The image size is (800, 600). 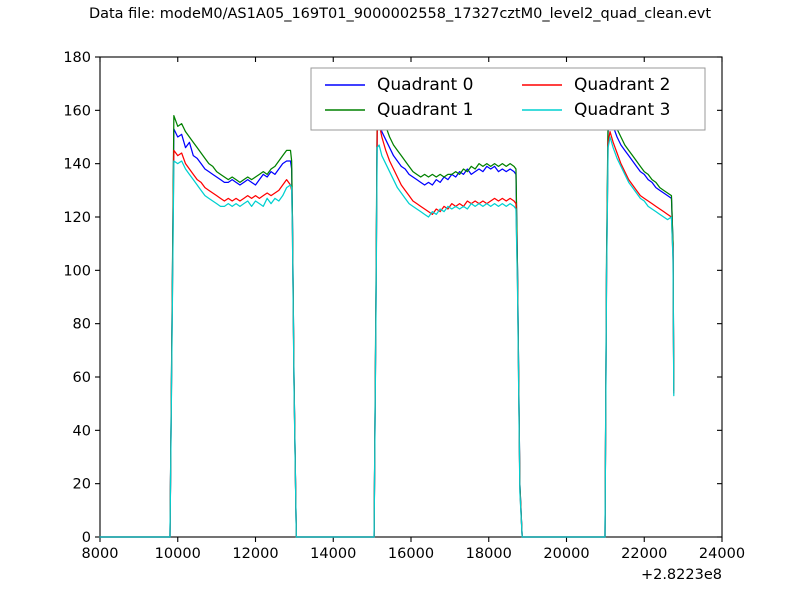 I want to click on x-tick-label: 18000, so click(x=489, y=554).